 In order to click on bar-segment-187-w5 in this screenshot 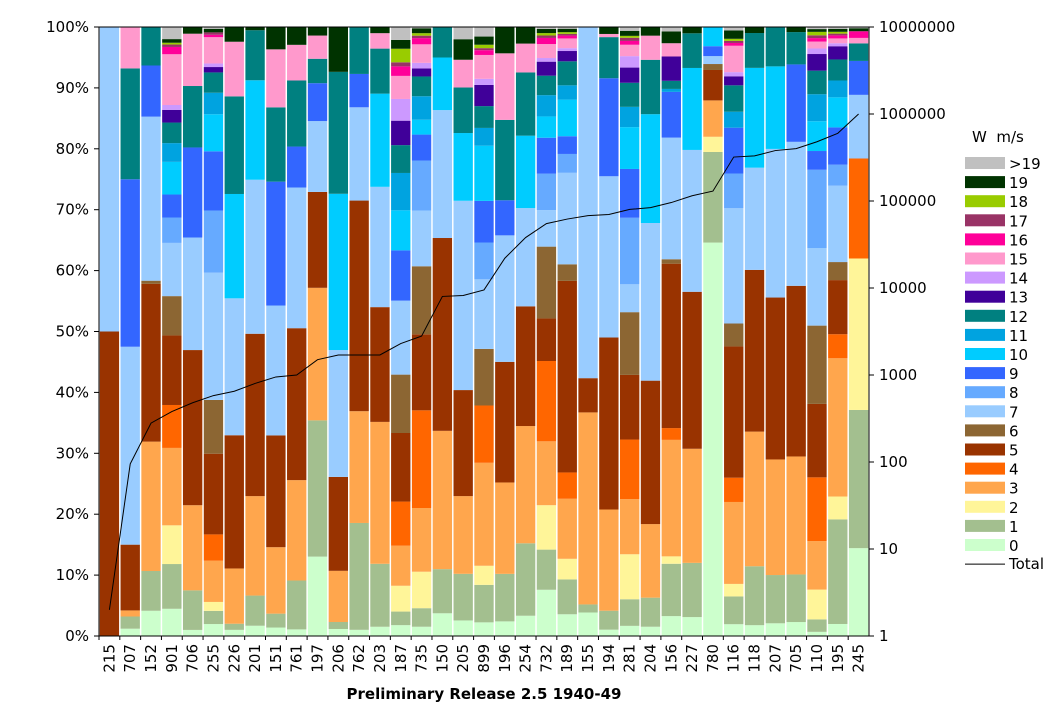, I will do `click(401, 467)`.